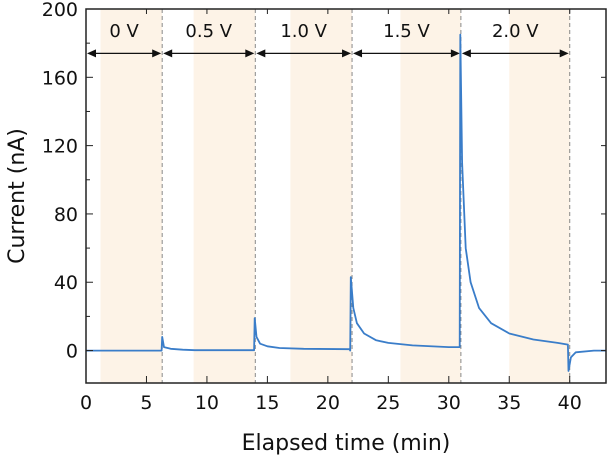  Describe the element at coordinates (570, 403) in the screenshot. I see `x-tick-label: 40` at that location.